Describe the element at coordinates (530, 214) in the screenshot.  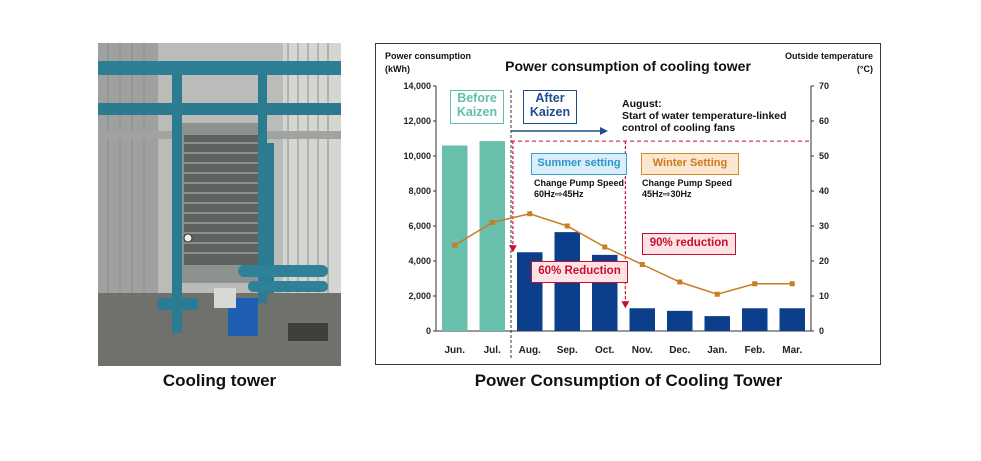
I see `temperature-point-aug` at that location.